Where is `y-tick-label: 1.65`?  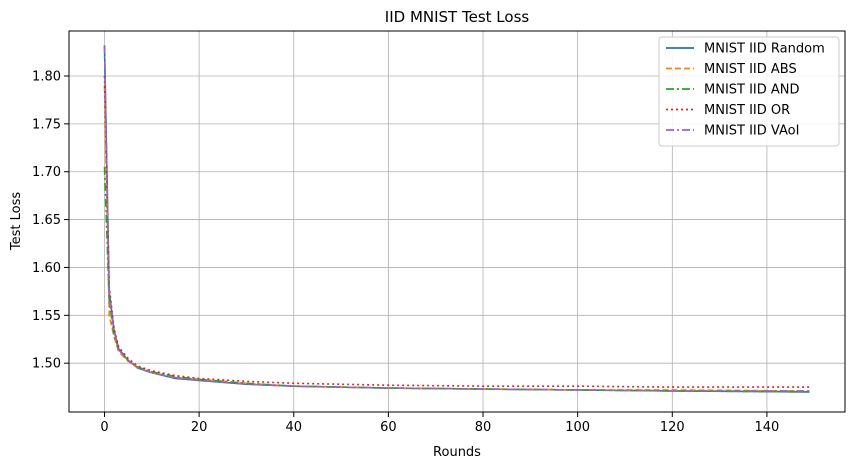 y-tick-label: 1.65 is located at coordinates (46, 220).